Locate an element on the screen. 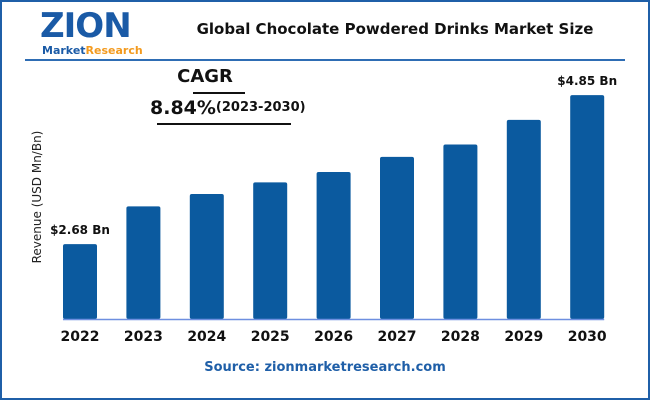 The image size is (650, 400). x-tick-label: 2027 is located at coordinates (397, 337).